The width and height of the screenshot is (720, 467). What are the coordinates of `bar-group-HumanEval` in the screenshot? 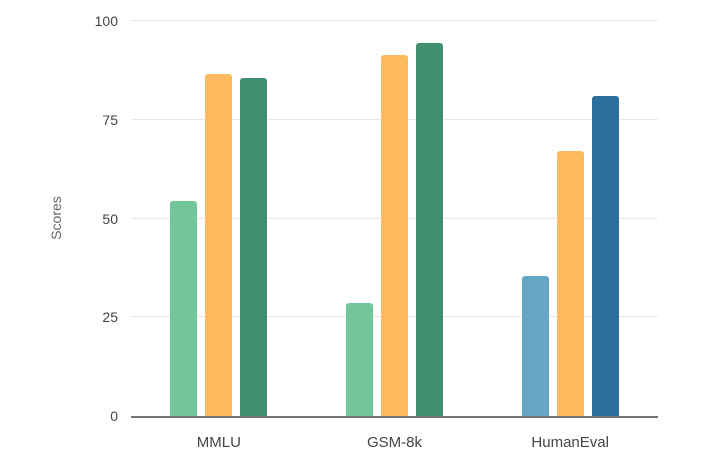 It's located at (570, 218).